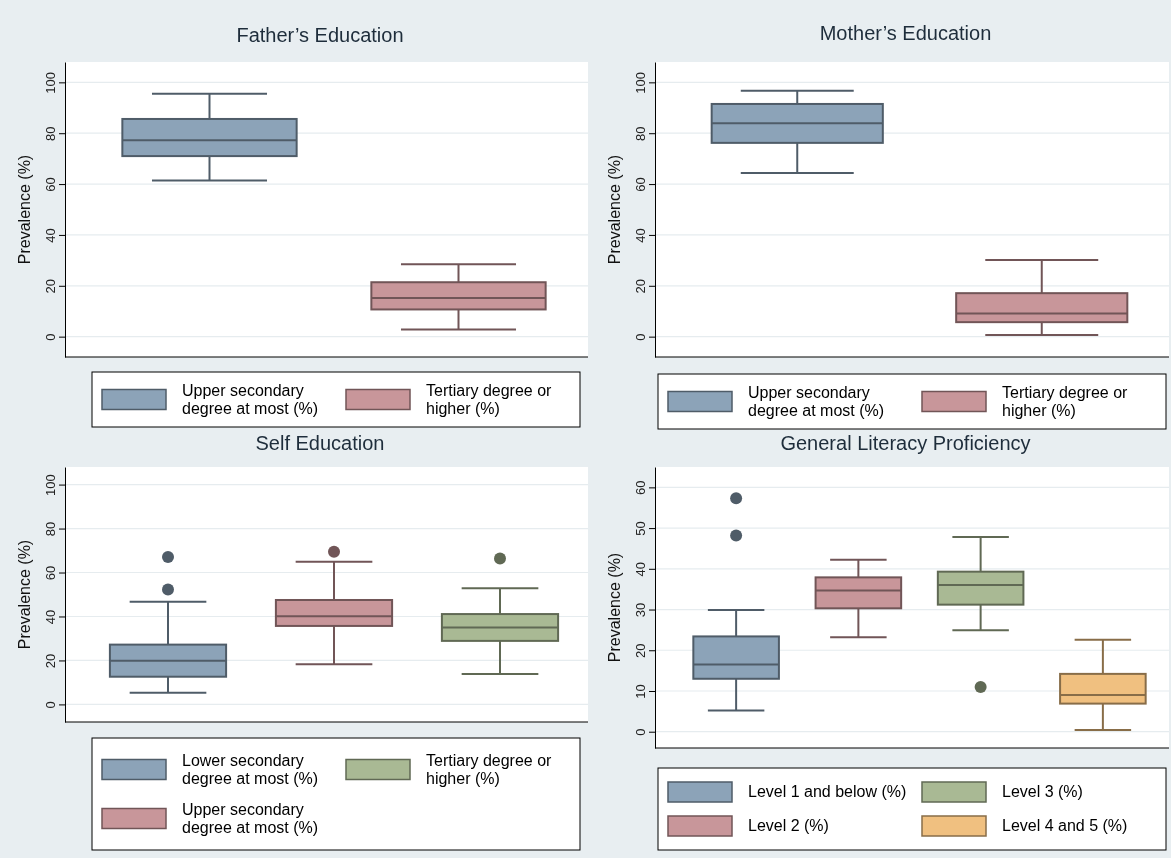 The image size is (1171, 858). What do you see at coordinates (827, 791) in the screenshot?
I see `legend-label: Level 1 and below (%)` at bounding box center [827, 791].